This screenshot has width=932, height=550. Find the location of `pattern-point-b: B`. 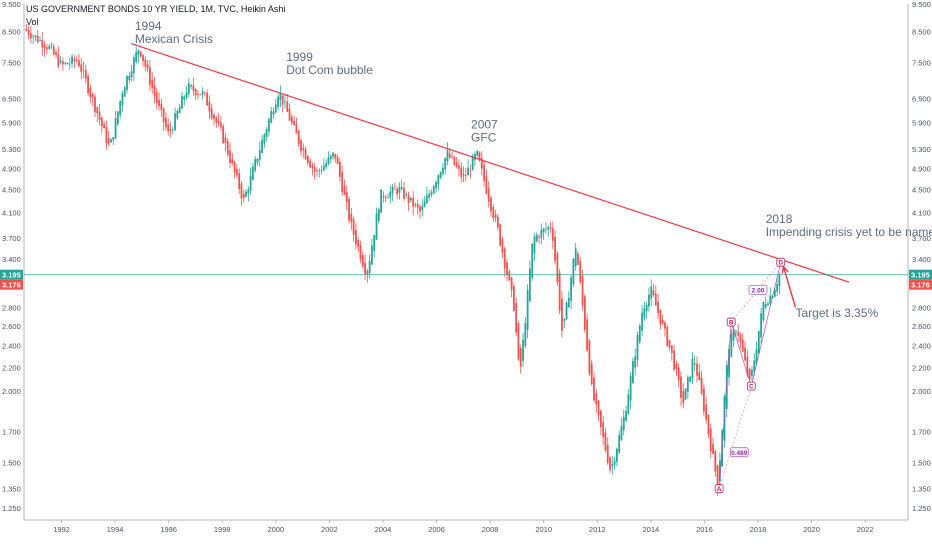

pattern-point-b: B is located at coordinates (731, 322).